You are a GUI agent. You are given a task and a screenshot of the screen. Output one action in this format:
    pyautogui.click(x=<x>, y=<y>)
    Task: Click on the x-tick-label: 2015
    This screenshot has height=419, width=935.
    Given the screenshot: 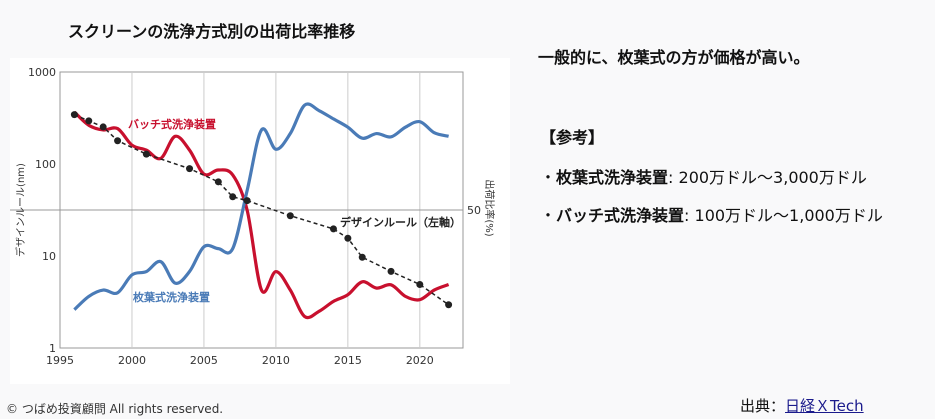 What is the action you would take?
    pyautogui.click(x=348, y=360)
    